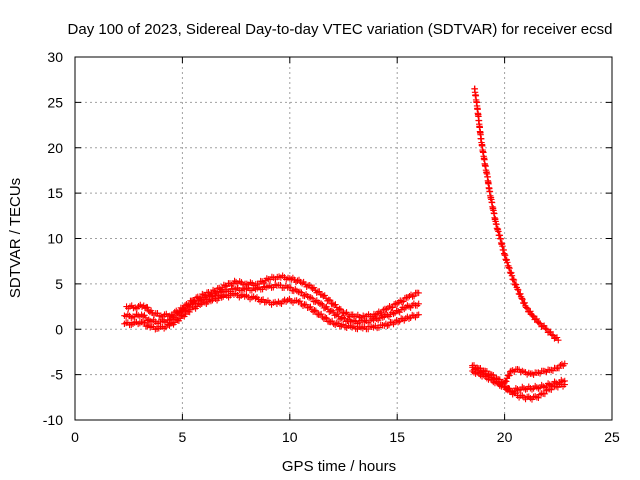 Image resolution: width=640 pixels, height=480 pixels. Describe the element at coordinates (53, 420) in the screenshot. I see `y-tick-label: -10` at that location.